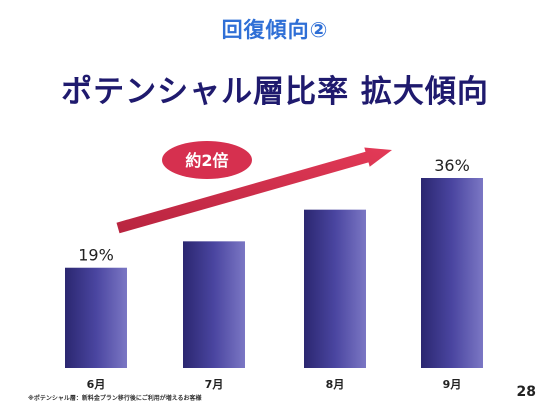 Image resolution: width=550 pixels, height=413 pixels. I want to click on annotation-badge, so click(207, 160).